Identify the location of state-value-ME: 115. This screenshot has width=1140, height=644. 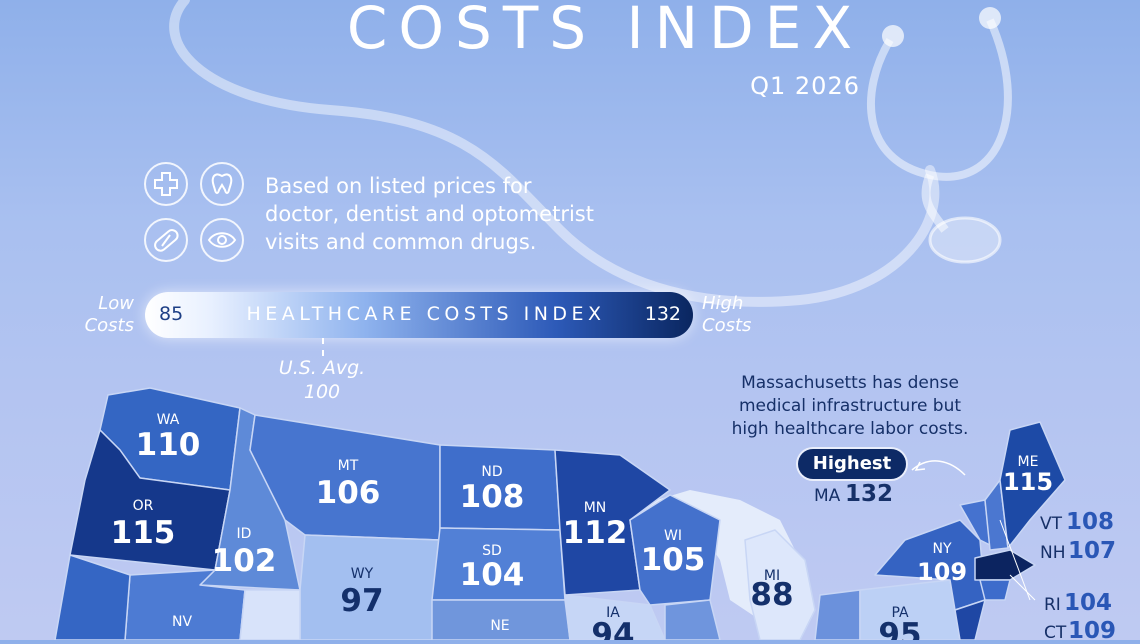
(1028, 482).